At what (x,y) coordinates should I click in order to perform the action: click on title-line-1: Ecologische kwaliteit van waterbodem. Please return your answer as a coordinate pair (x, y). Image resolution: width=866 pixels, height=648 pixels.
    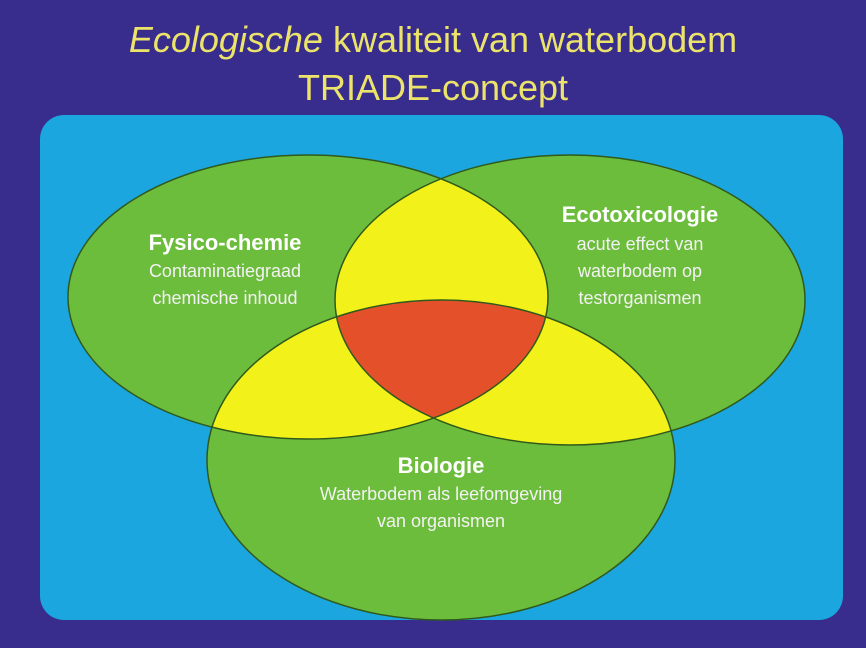
    Looking at the image, I should click on (433, 39).